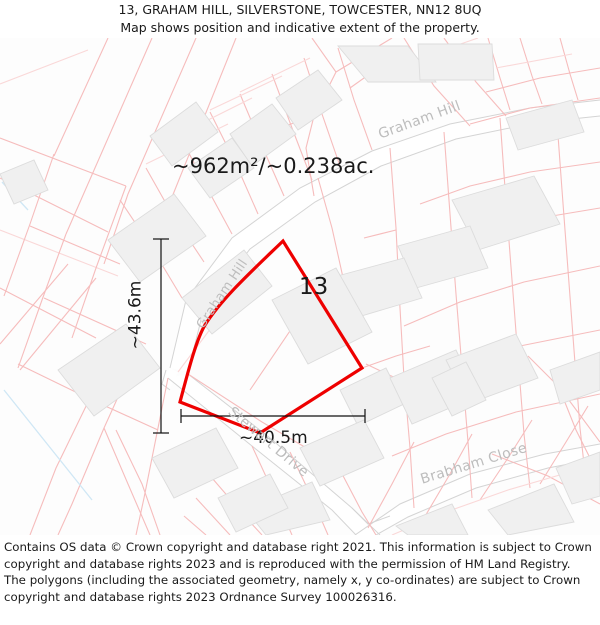 The image size is (600, 625). What do you see at coordinates (271, 336) in the screenshot?
I see `property-boundary` at bounding box center [271, 336].